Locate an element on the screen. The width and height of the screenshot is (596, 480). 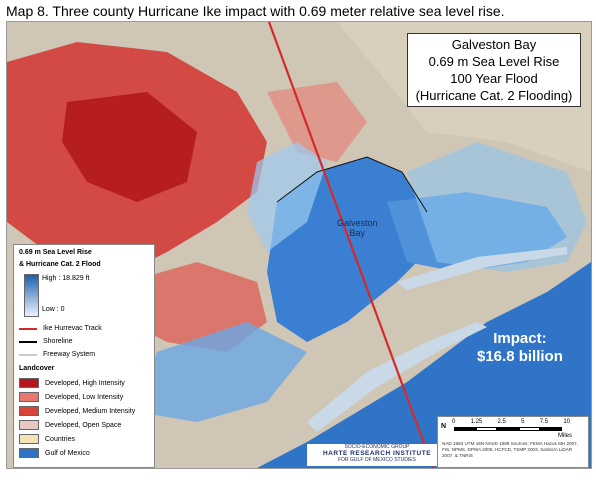
legend-class-row: Countries is located at coordinates (47, 439).